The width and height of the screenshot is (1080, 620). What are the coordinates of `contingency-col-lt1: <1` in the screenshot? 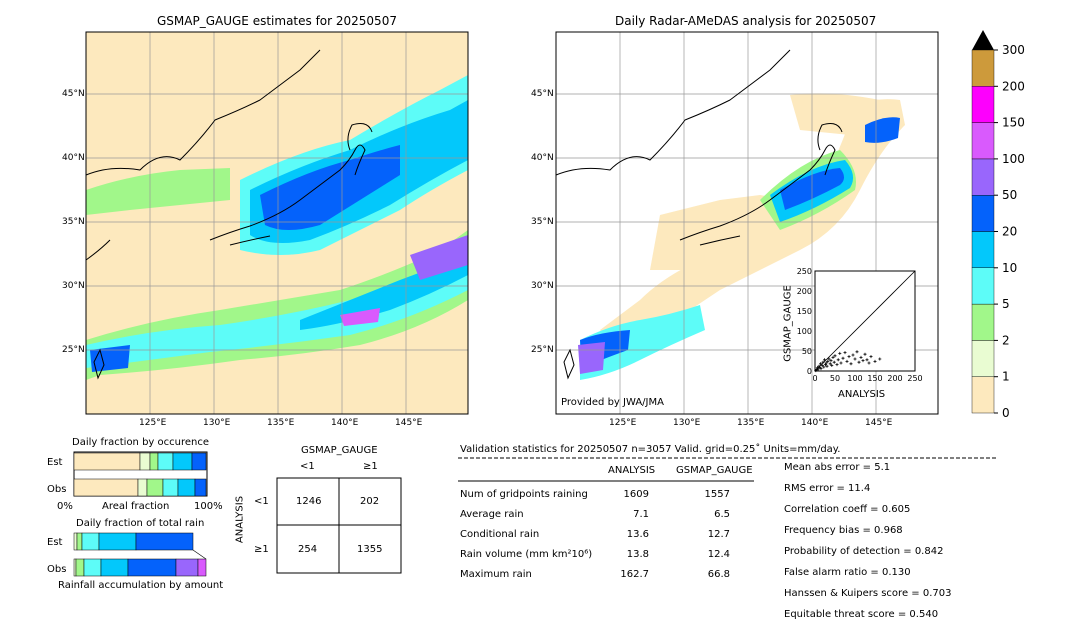 It's located at (307, 466).